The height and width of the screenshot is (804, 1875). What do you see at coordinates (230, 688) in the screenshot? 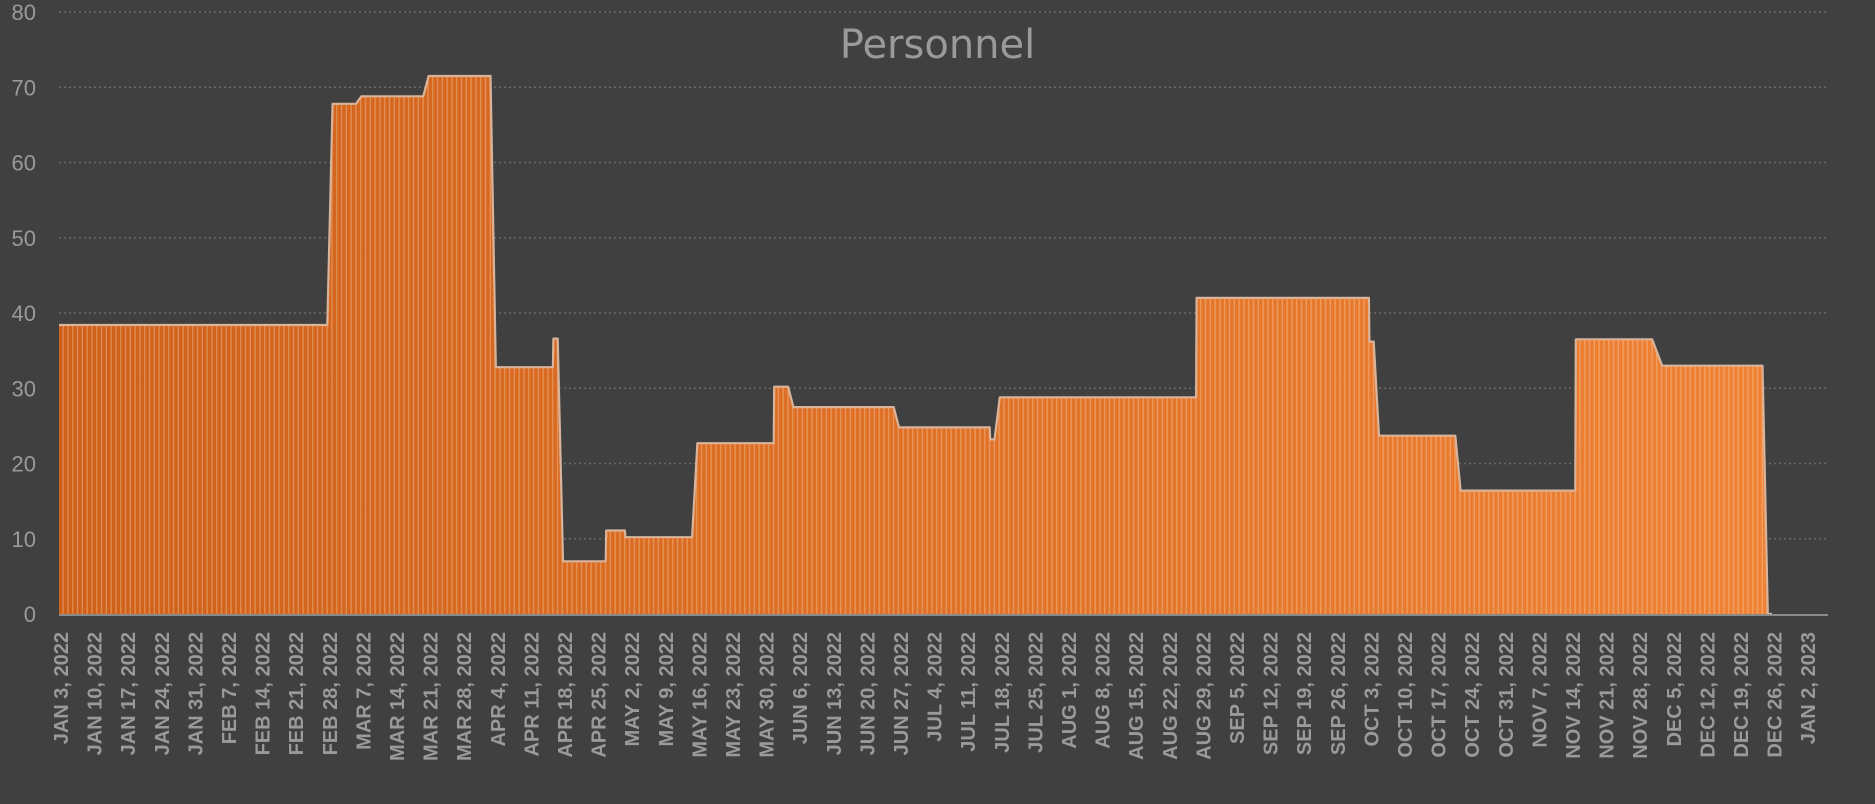
I see `x-tick-label: FEB 7, 2022` at bounding box center [230, 688].